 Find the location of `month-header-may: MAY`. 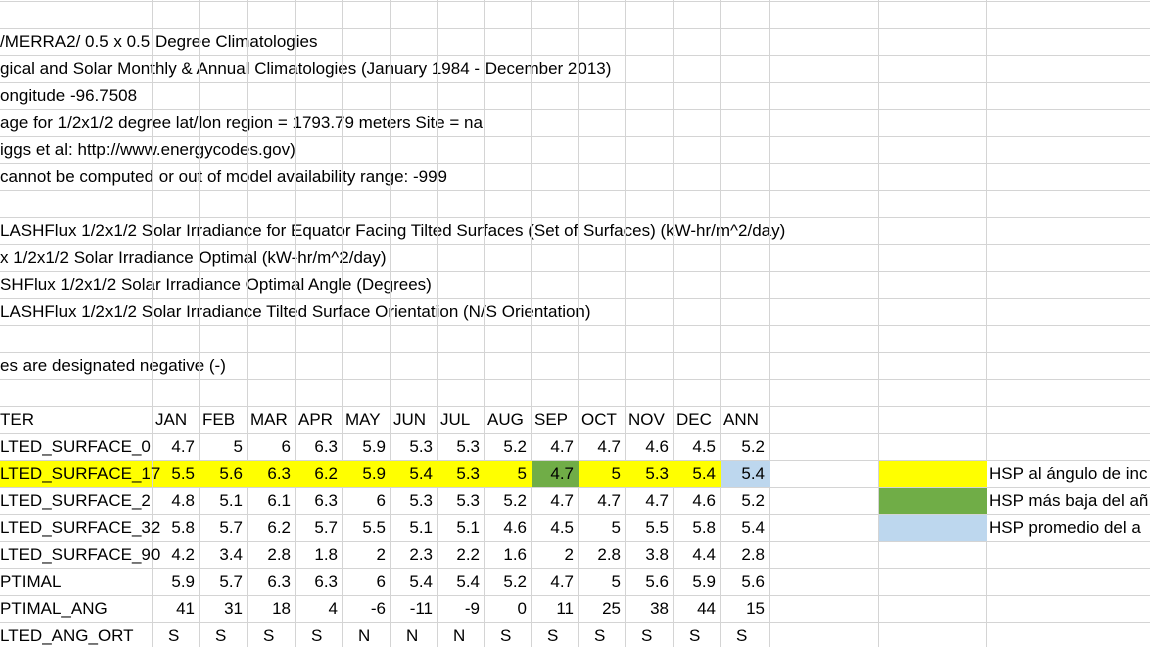

month-header-may: MAY is located at coordinates (363, 419).